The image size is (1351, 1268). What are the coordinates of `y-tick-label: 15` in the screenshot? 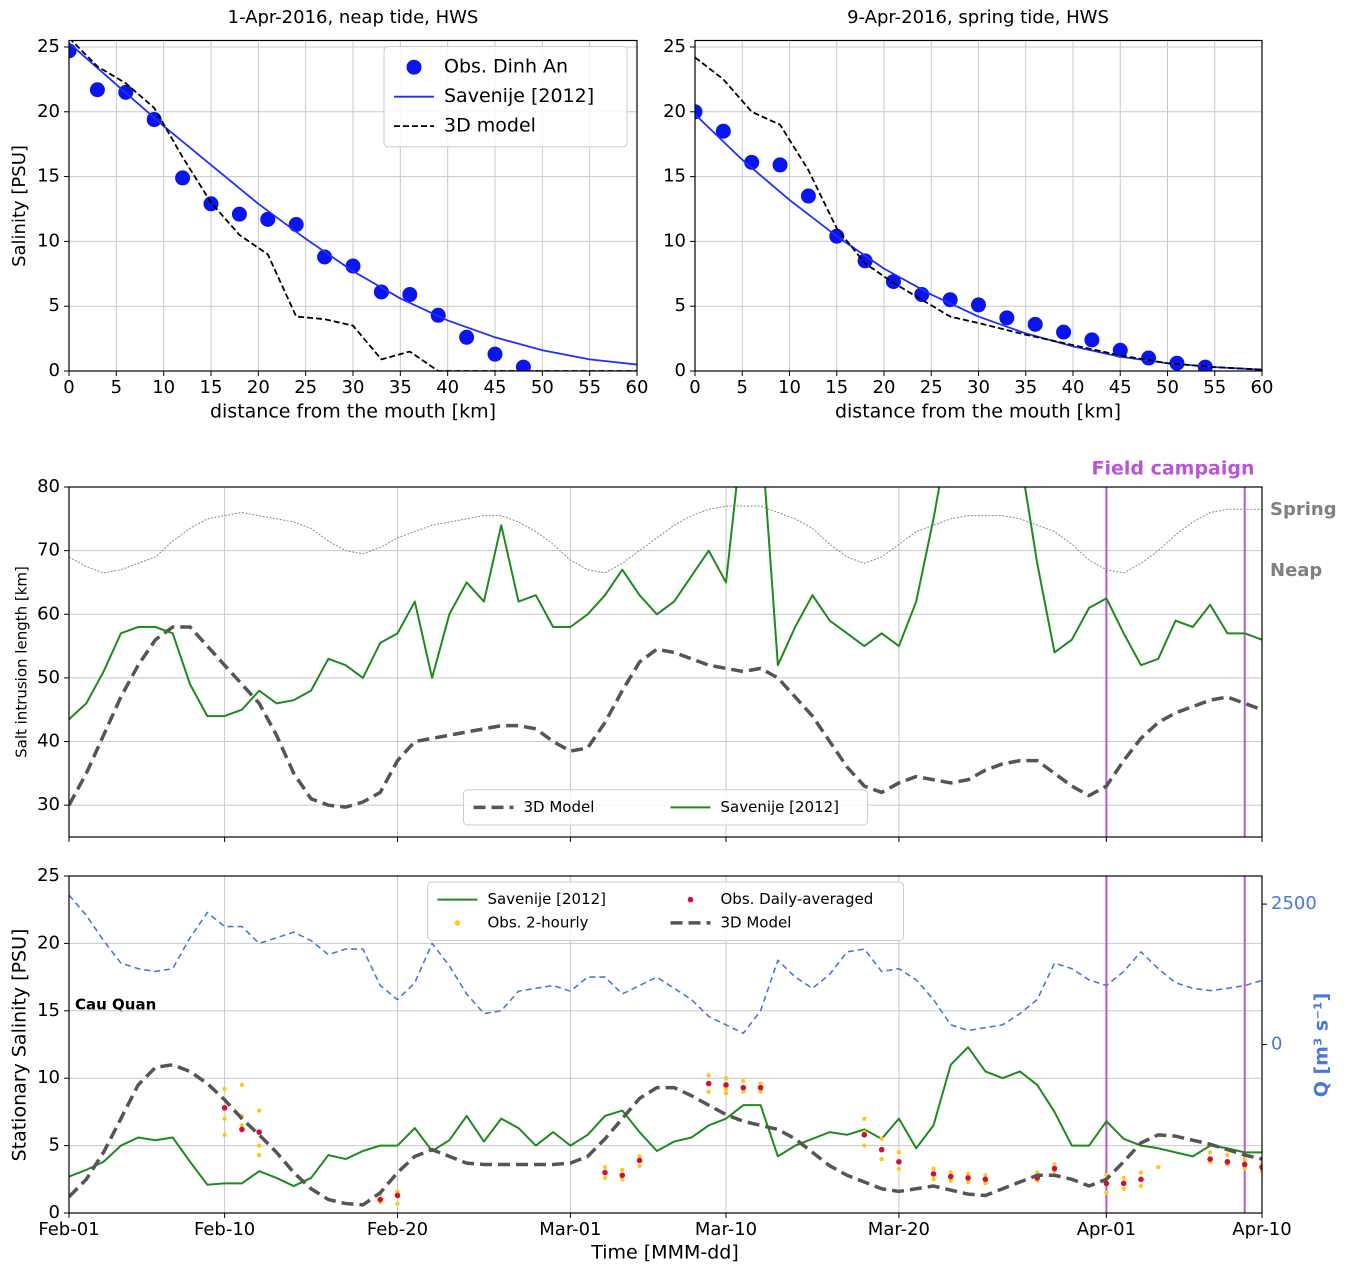 It's located at (48, 176).